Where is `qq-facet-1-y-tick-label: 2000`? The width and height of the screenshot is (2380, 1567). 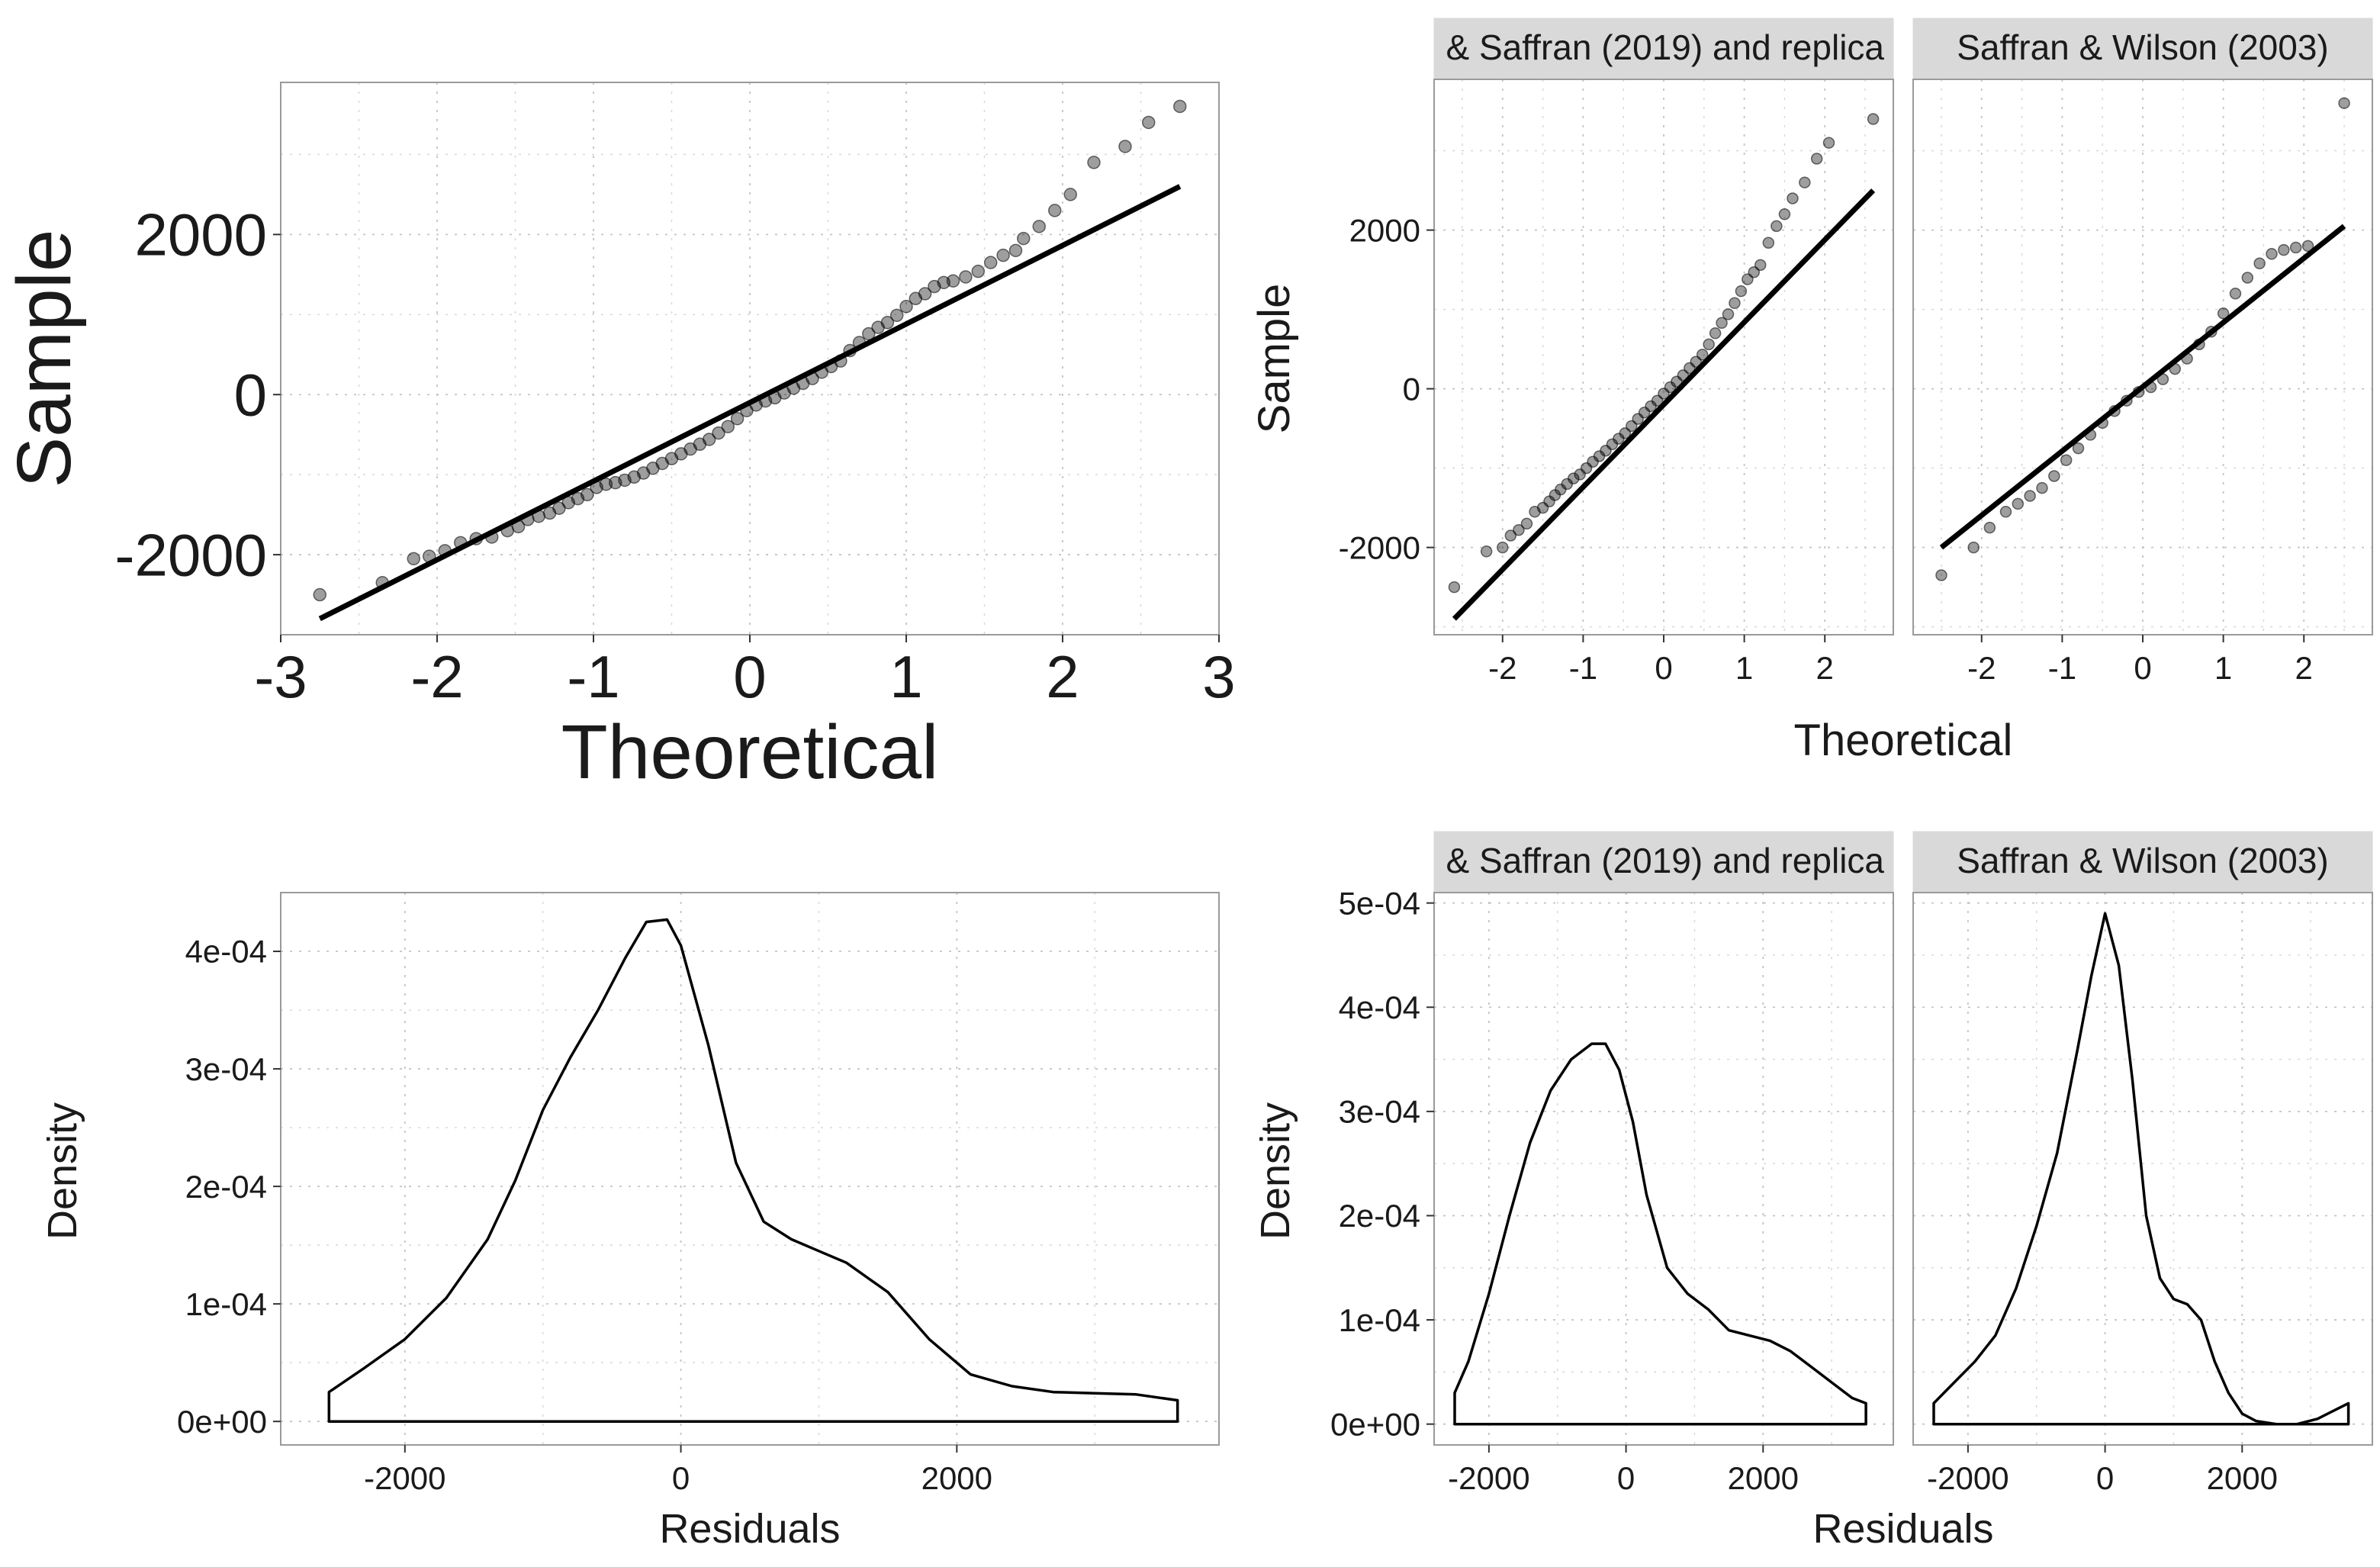
qq-facet-1-y-tick-label: 2000 is located at coordinates (1384, 230).